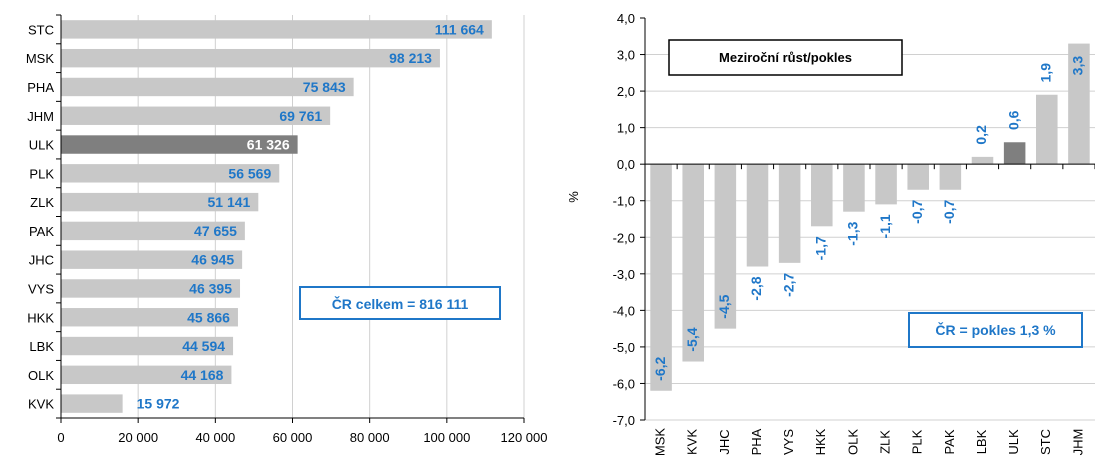  What do you see at coordinates (724, 306) in the screenshot?
I see `right-value-label: -4,5` at bounding box center [724, 306].